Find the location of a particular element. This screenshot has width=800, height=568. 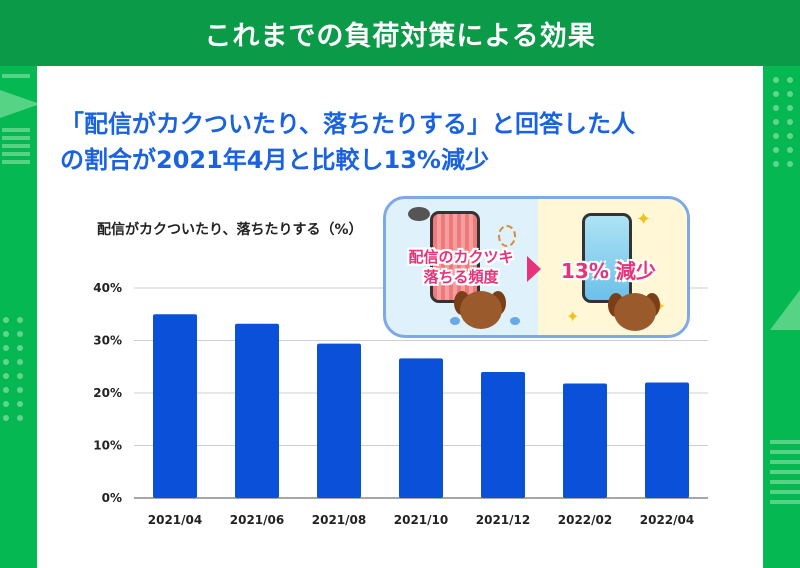

before-label-line-2: 落ちる頻度 is located at coordinates (461, 277).